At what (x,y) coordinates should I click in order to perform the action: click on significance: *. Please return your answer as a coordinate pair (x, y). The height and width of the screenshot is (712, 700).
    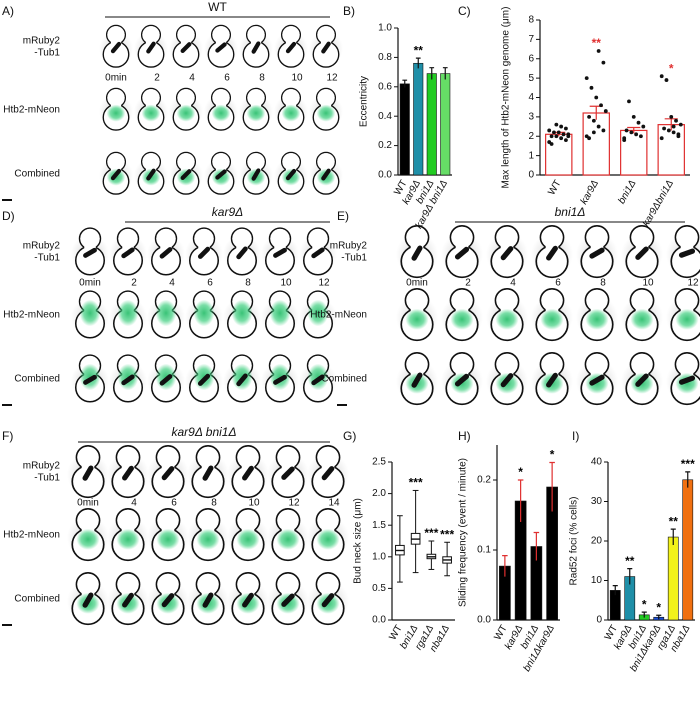
    Looking at the image, I should click on (552, 455).